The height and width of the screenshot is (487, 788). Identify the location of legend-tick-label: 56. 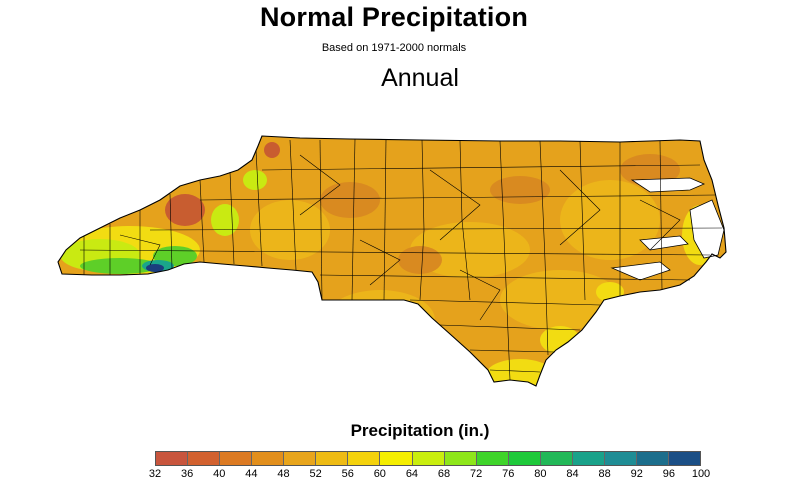
(347, 474).